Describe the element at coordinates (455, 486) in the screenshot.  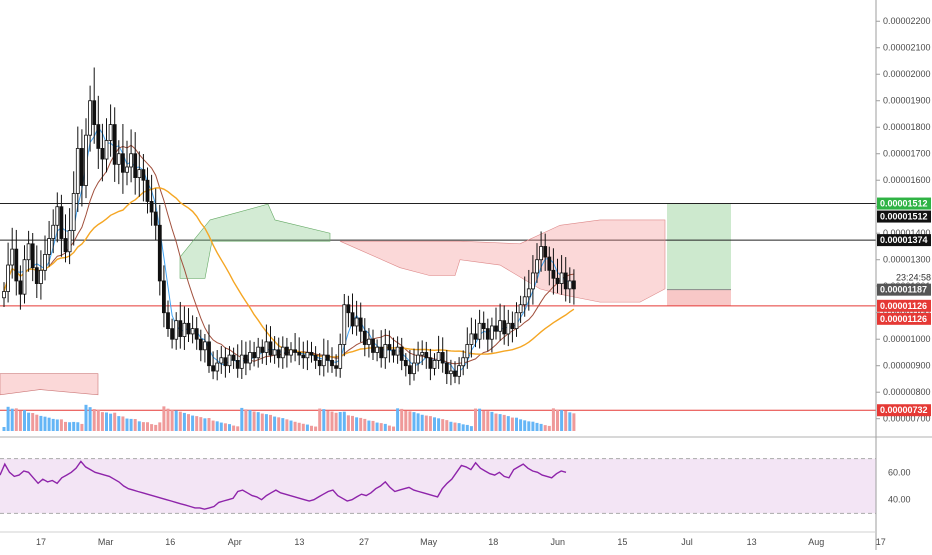
I see `rsi-pane: 60.00 40.00` at that location.